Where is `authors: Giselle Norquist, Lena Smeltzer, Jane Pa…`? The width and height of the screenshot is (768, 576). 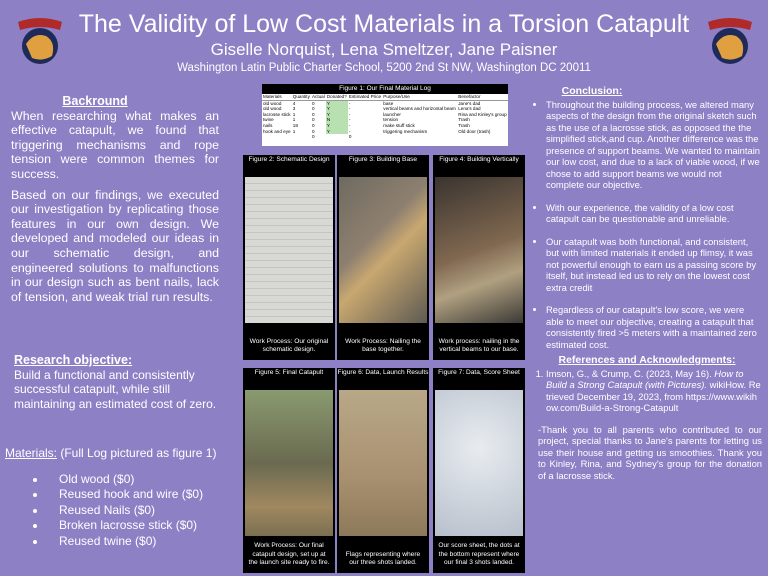
authors: Giselle Norquist, Lena Smeltzer, Jane Pa… is located at coordinates (384, 49).